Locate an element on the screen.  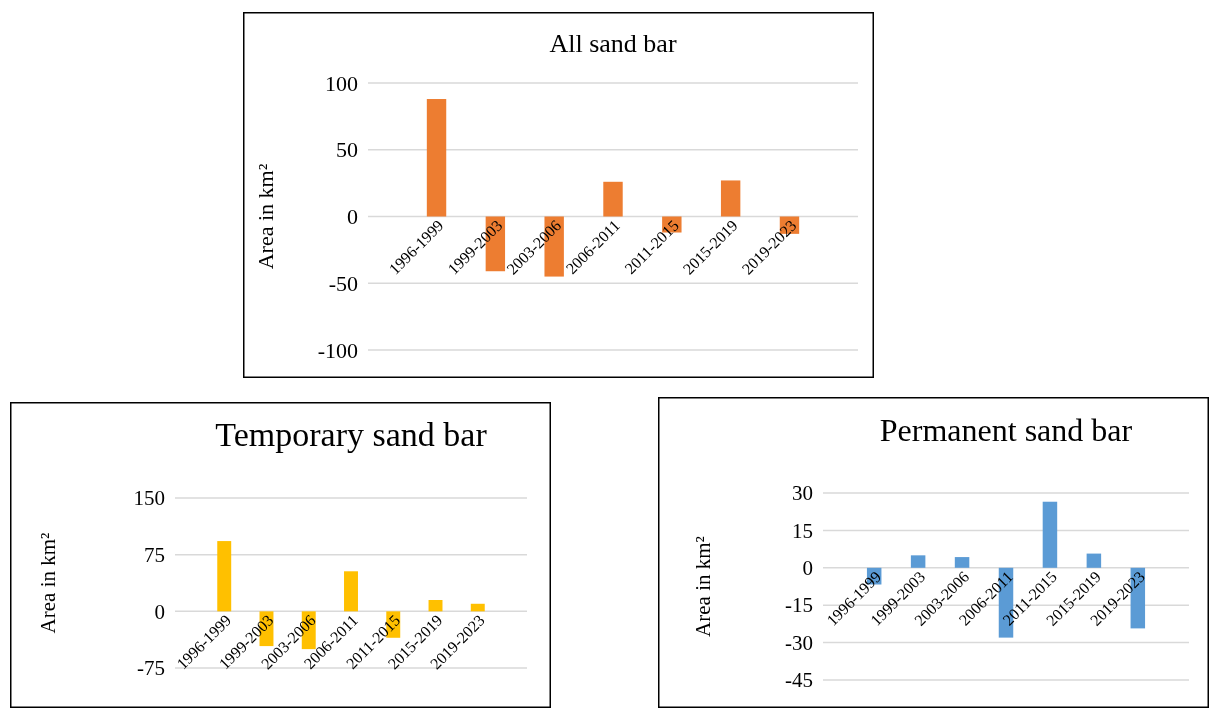
y-tick-label: 100 is located at coordinates (341, 83).